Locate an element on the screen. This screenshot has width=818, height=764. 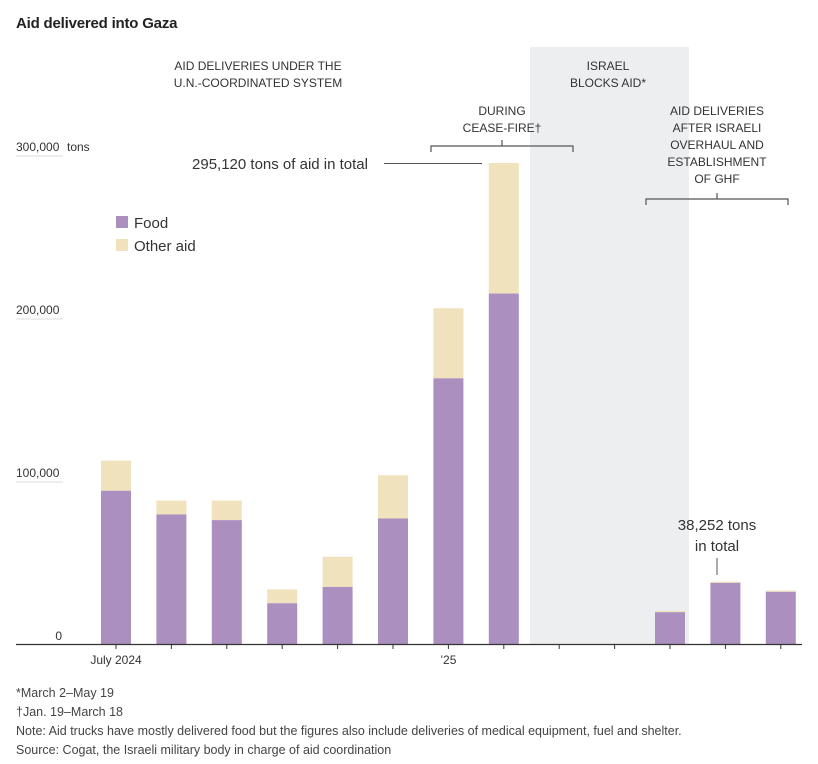
annotation-ghf: AFTER ISRAELI is located at coordinates (717, 128).